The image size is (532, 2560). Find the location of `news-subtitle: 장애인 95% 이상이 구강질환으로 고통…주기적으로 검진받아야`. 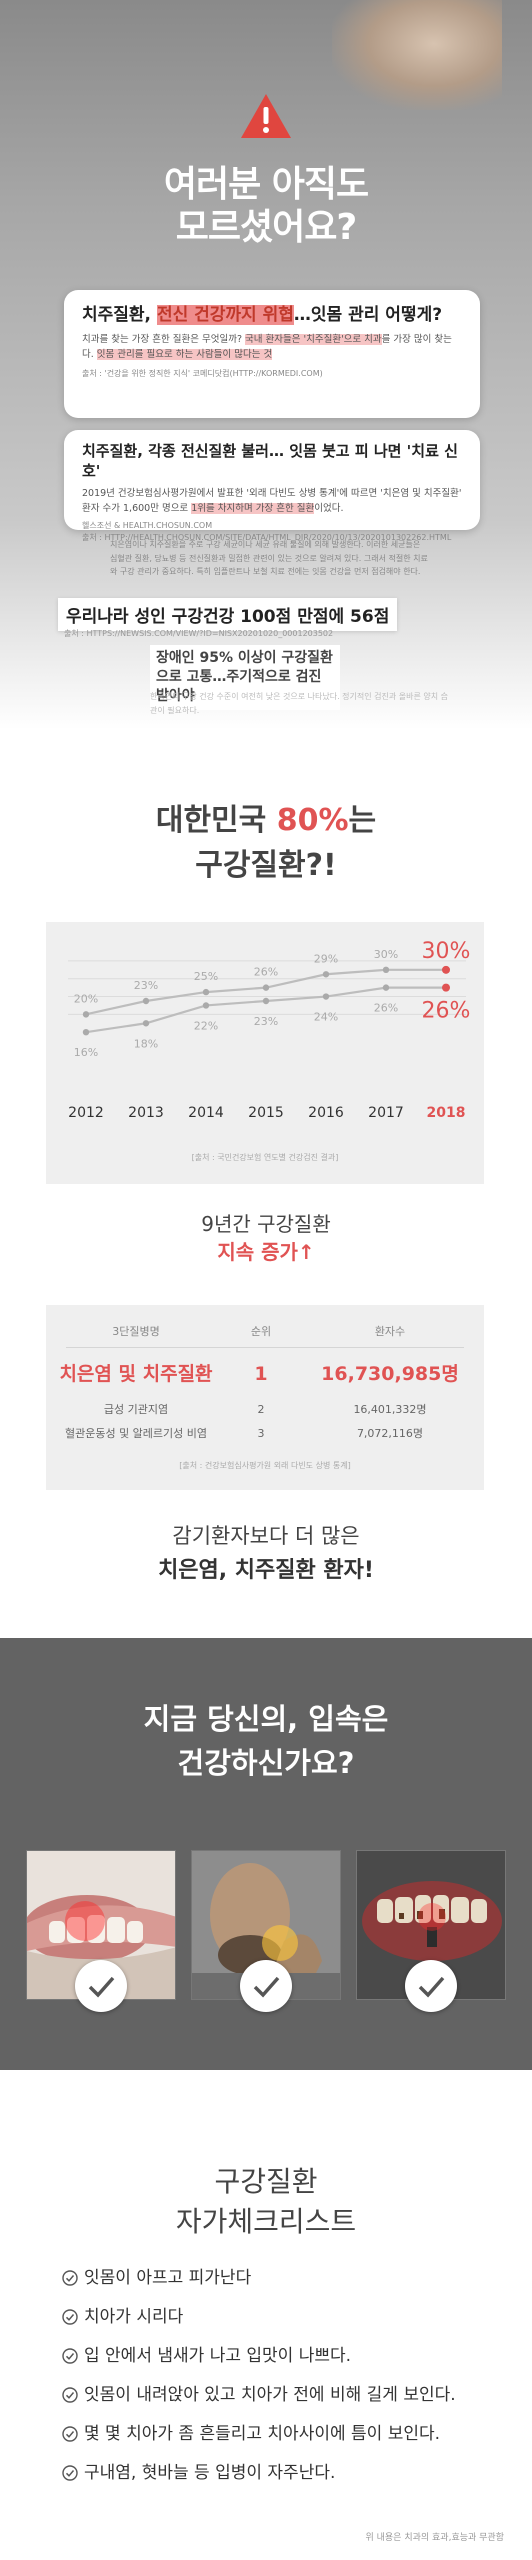

news-subtitle: 장애인 95% 이상이 구강질환으로 고통…주기적으로 검진받아야 is located at coordinates (245, 677).